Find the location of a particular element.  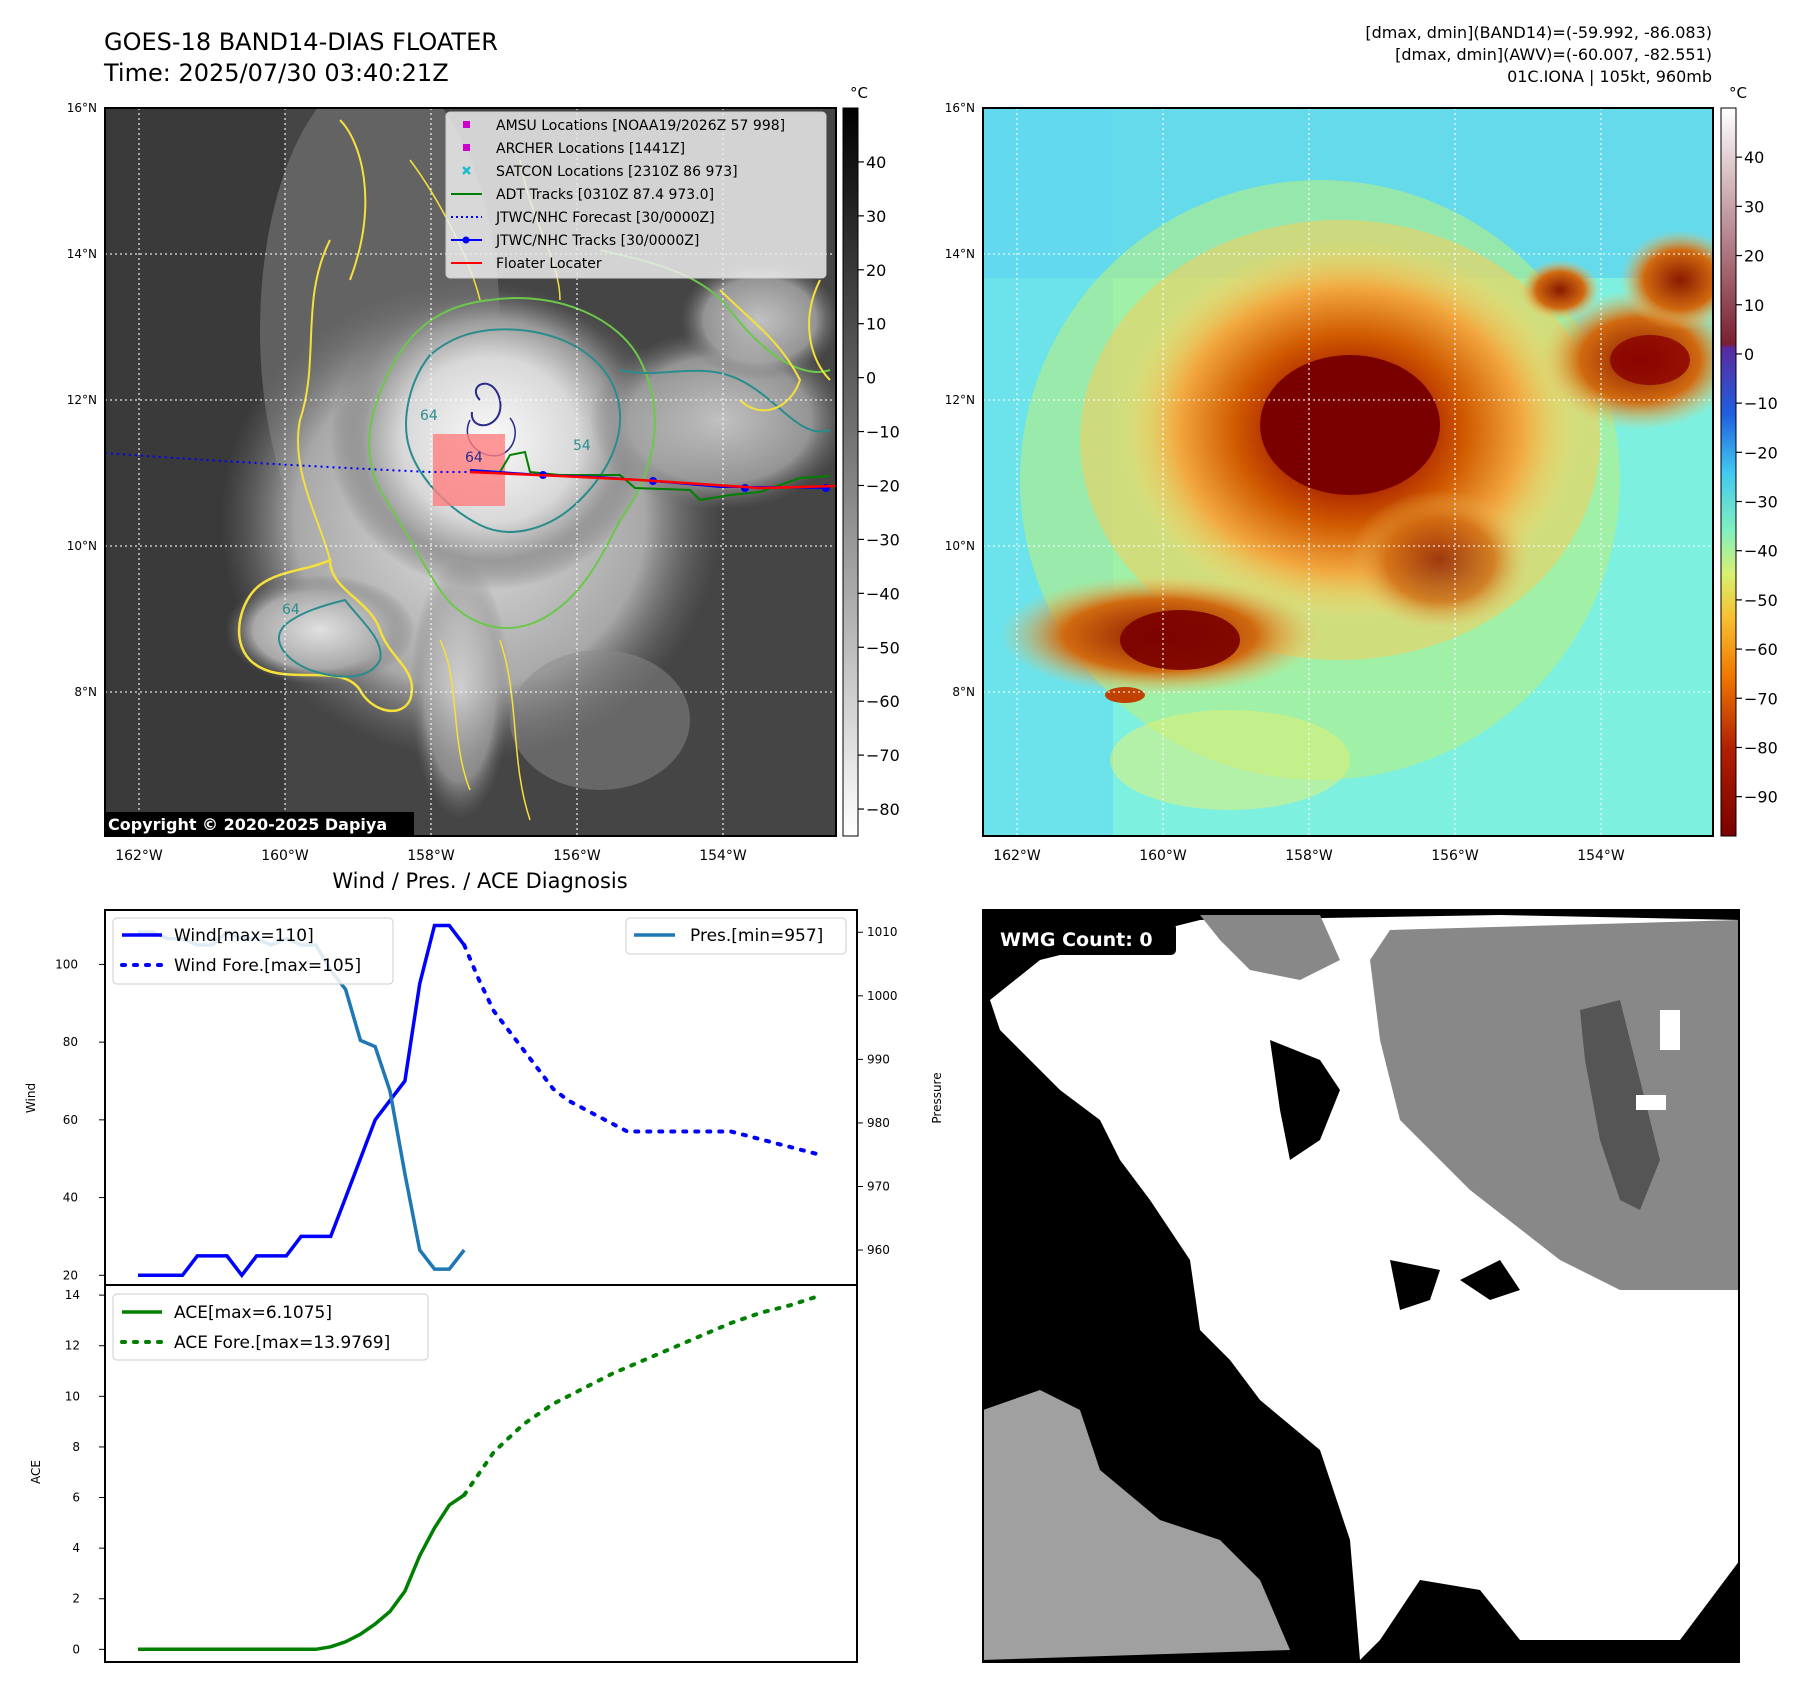

colorbar-tick-label: 30 is located at coordinates (1754, 206).